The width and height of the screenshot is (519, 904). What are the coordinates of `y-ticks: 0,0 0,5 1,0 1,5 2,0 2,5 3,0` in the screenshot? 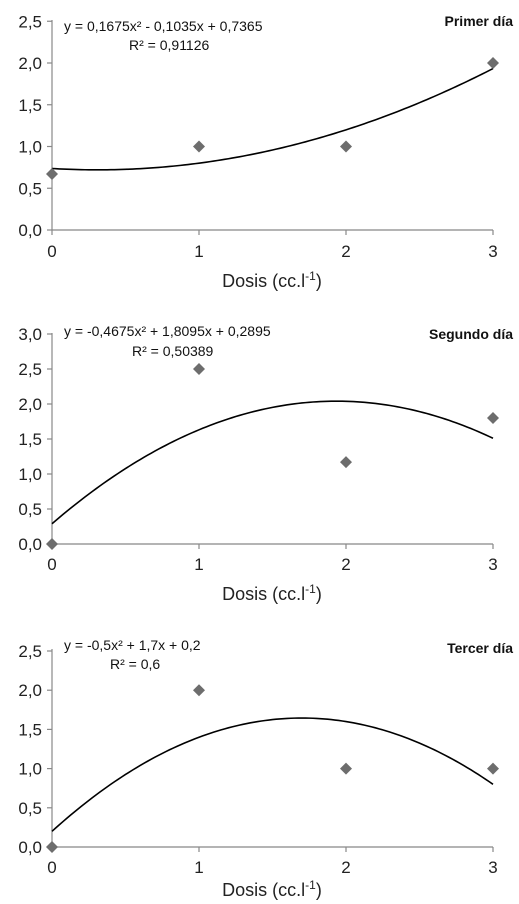 It's located at (35, 439).